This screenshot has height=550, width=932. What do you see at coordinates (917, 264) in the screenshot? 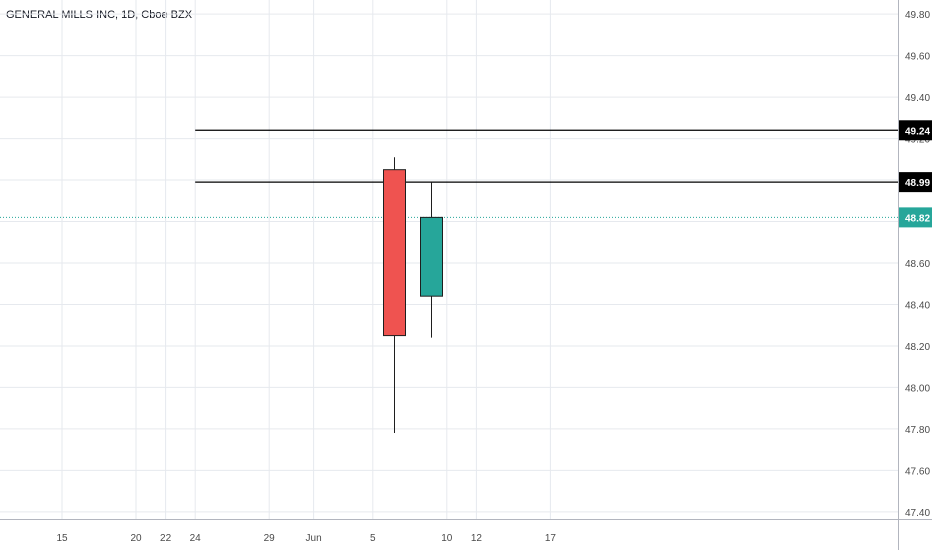
I see `y-tick-label: 48.60` at bounding box center [917, 264].